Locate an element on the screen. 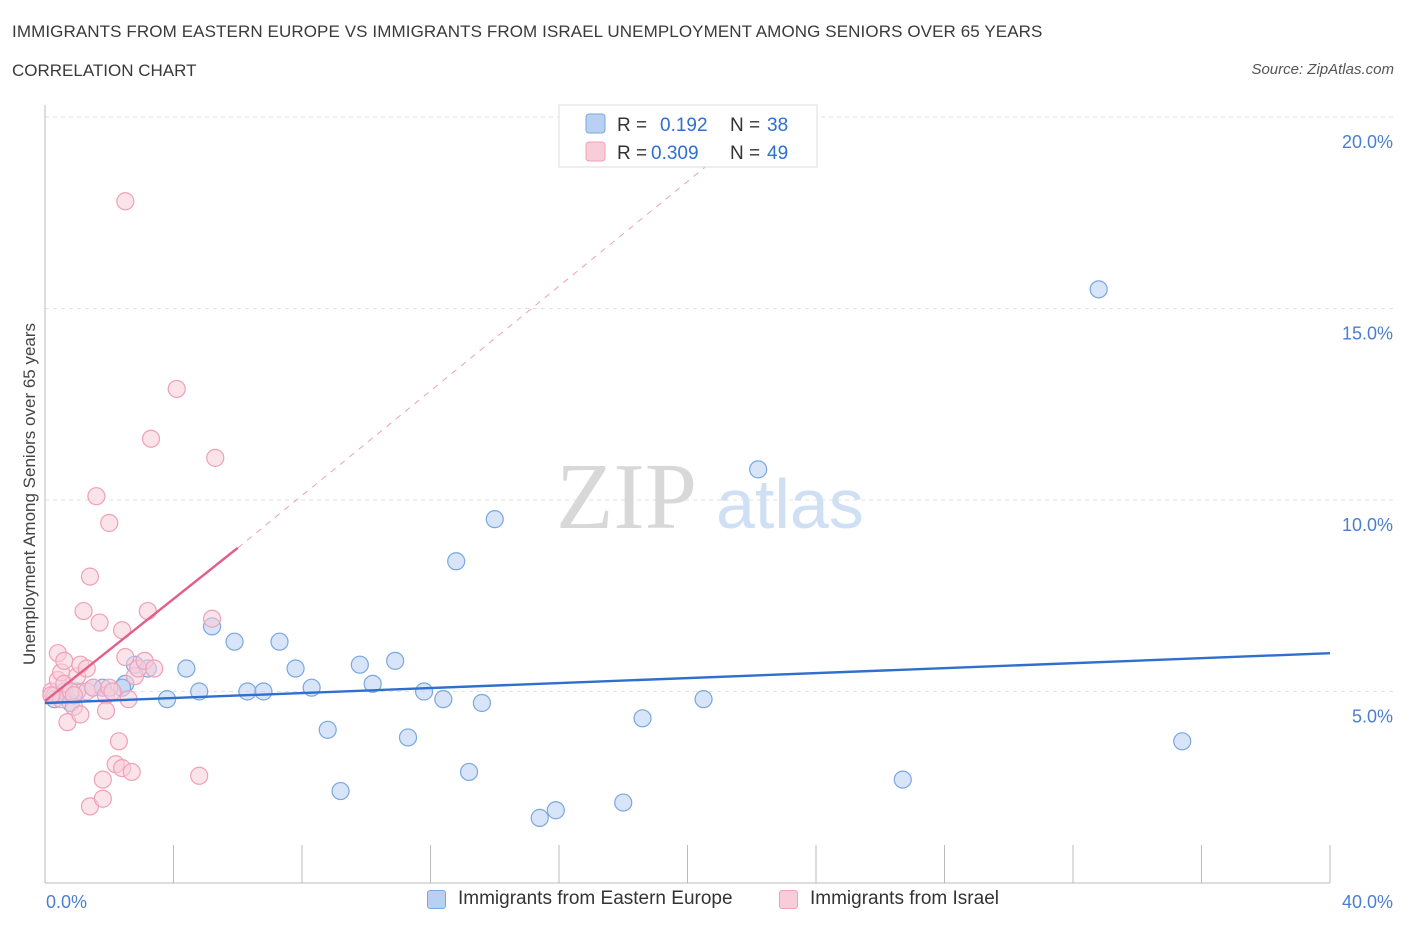 Image resolution: width=1406 pixels, height=930 pixels. legend-r-label-1: R = is located at coordinates (632, 125).